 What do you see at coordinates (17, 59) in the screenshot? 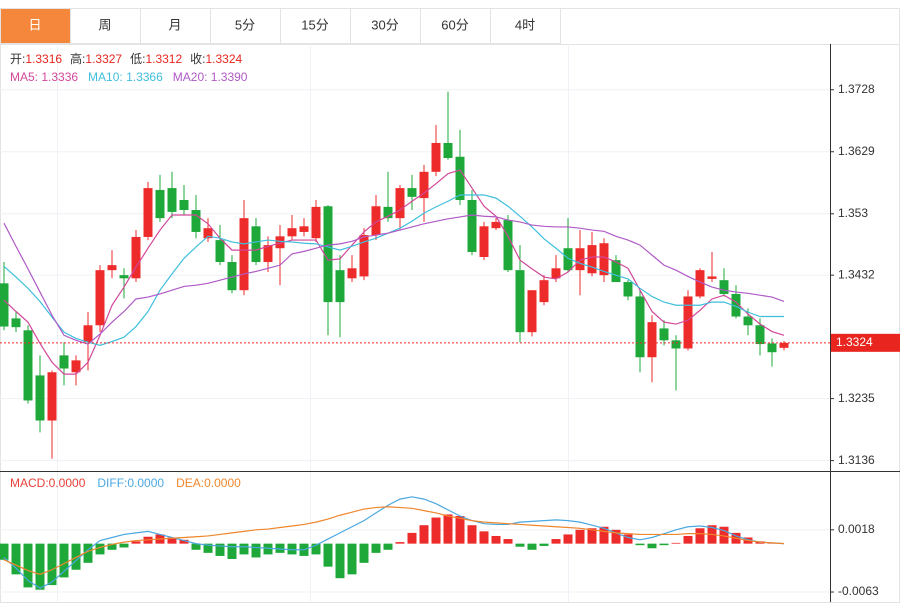
I see `info-label: 开:` at bounding box center [17, 59].